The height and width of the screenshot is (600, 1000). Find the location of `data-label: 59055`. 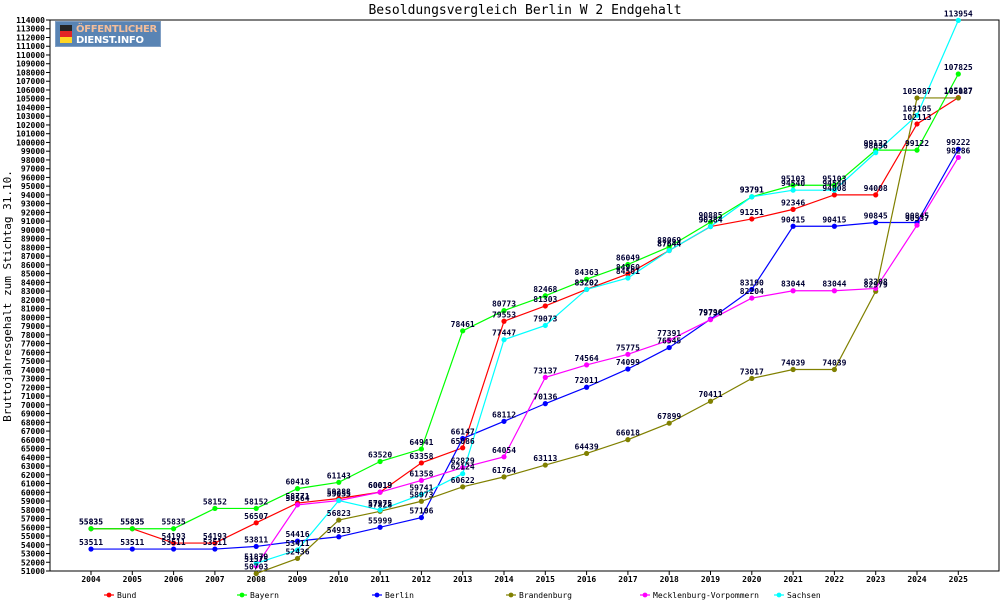

data-label: 59055 is located at coordinates (339, 494).